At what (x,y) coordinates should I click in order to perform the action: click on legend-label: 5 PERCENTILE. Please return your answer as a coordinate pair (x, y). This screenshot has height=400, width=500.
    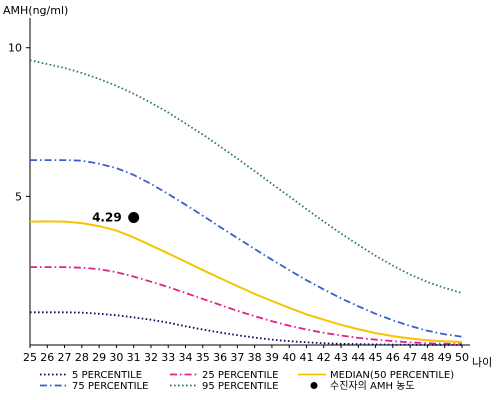
    Looking at the image, I should click on (107, 375).